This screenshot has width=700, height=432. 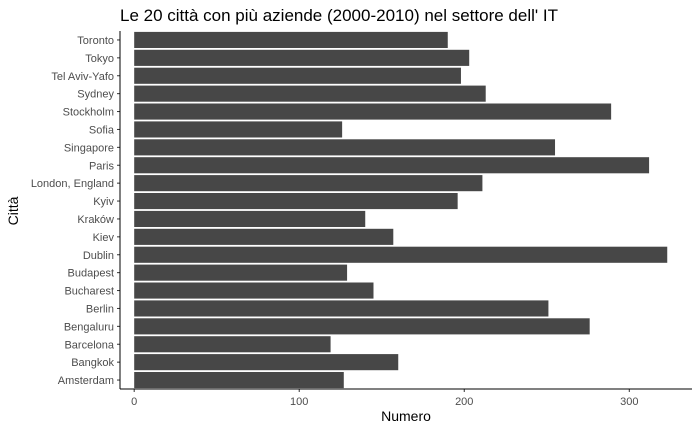 I want to click on x-axis-ticks: 0 100 200 300, so click(x=384, y=398).